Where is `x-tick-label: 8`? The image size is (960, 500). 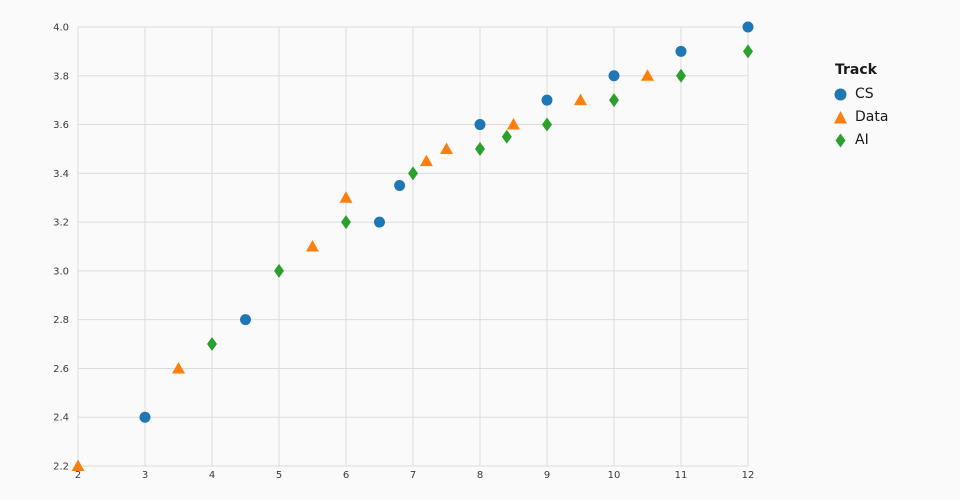
x-tick-label: 8 is located at coordinates (480, 475).